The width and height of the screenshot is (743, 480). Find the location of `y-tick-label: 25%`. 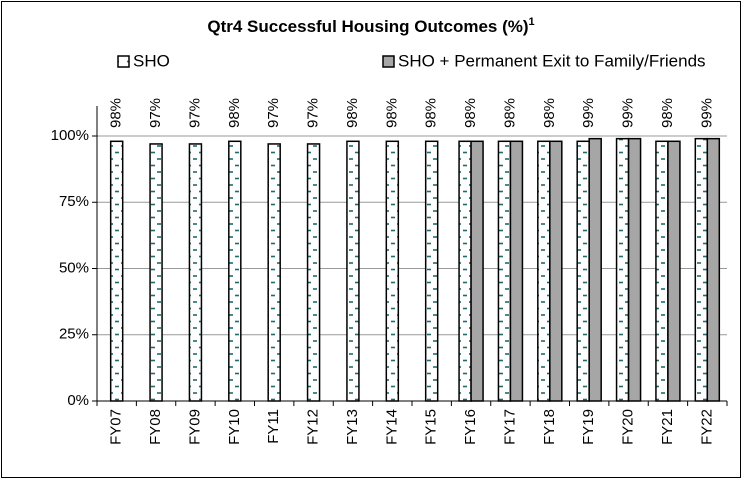

y-tick-label: 25% is located at coordinates (74, 334).